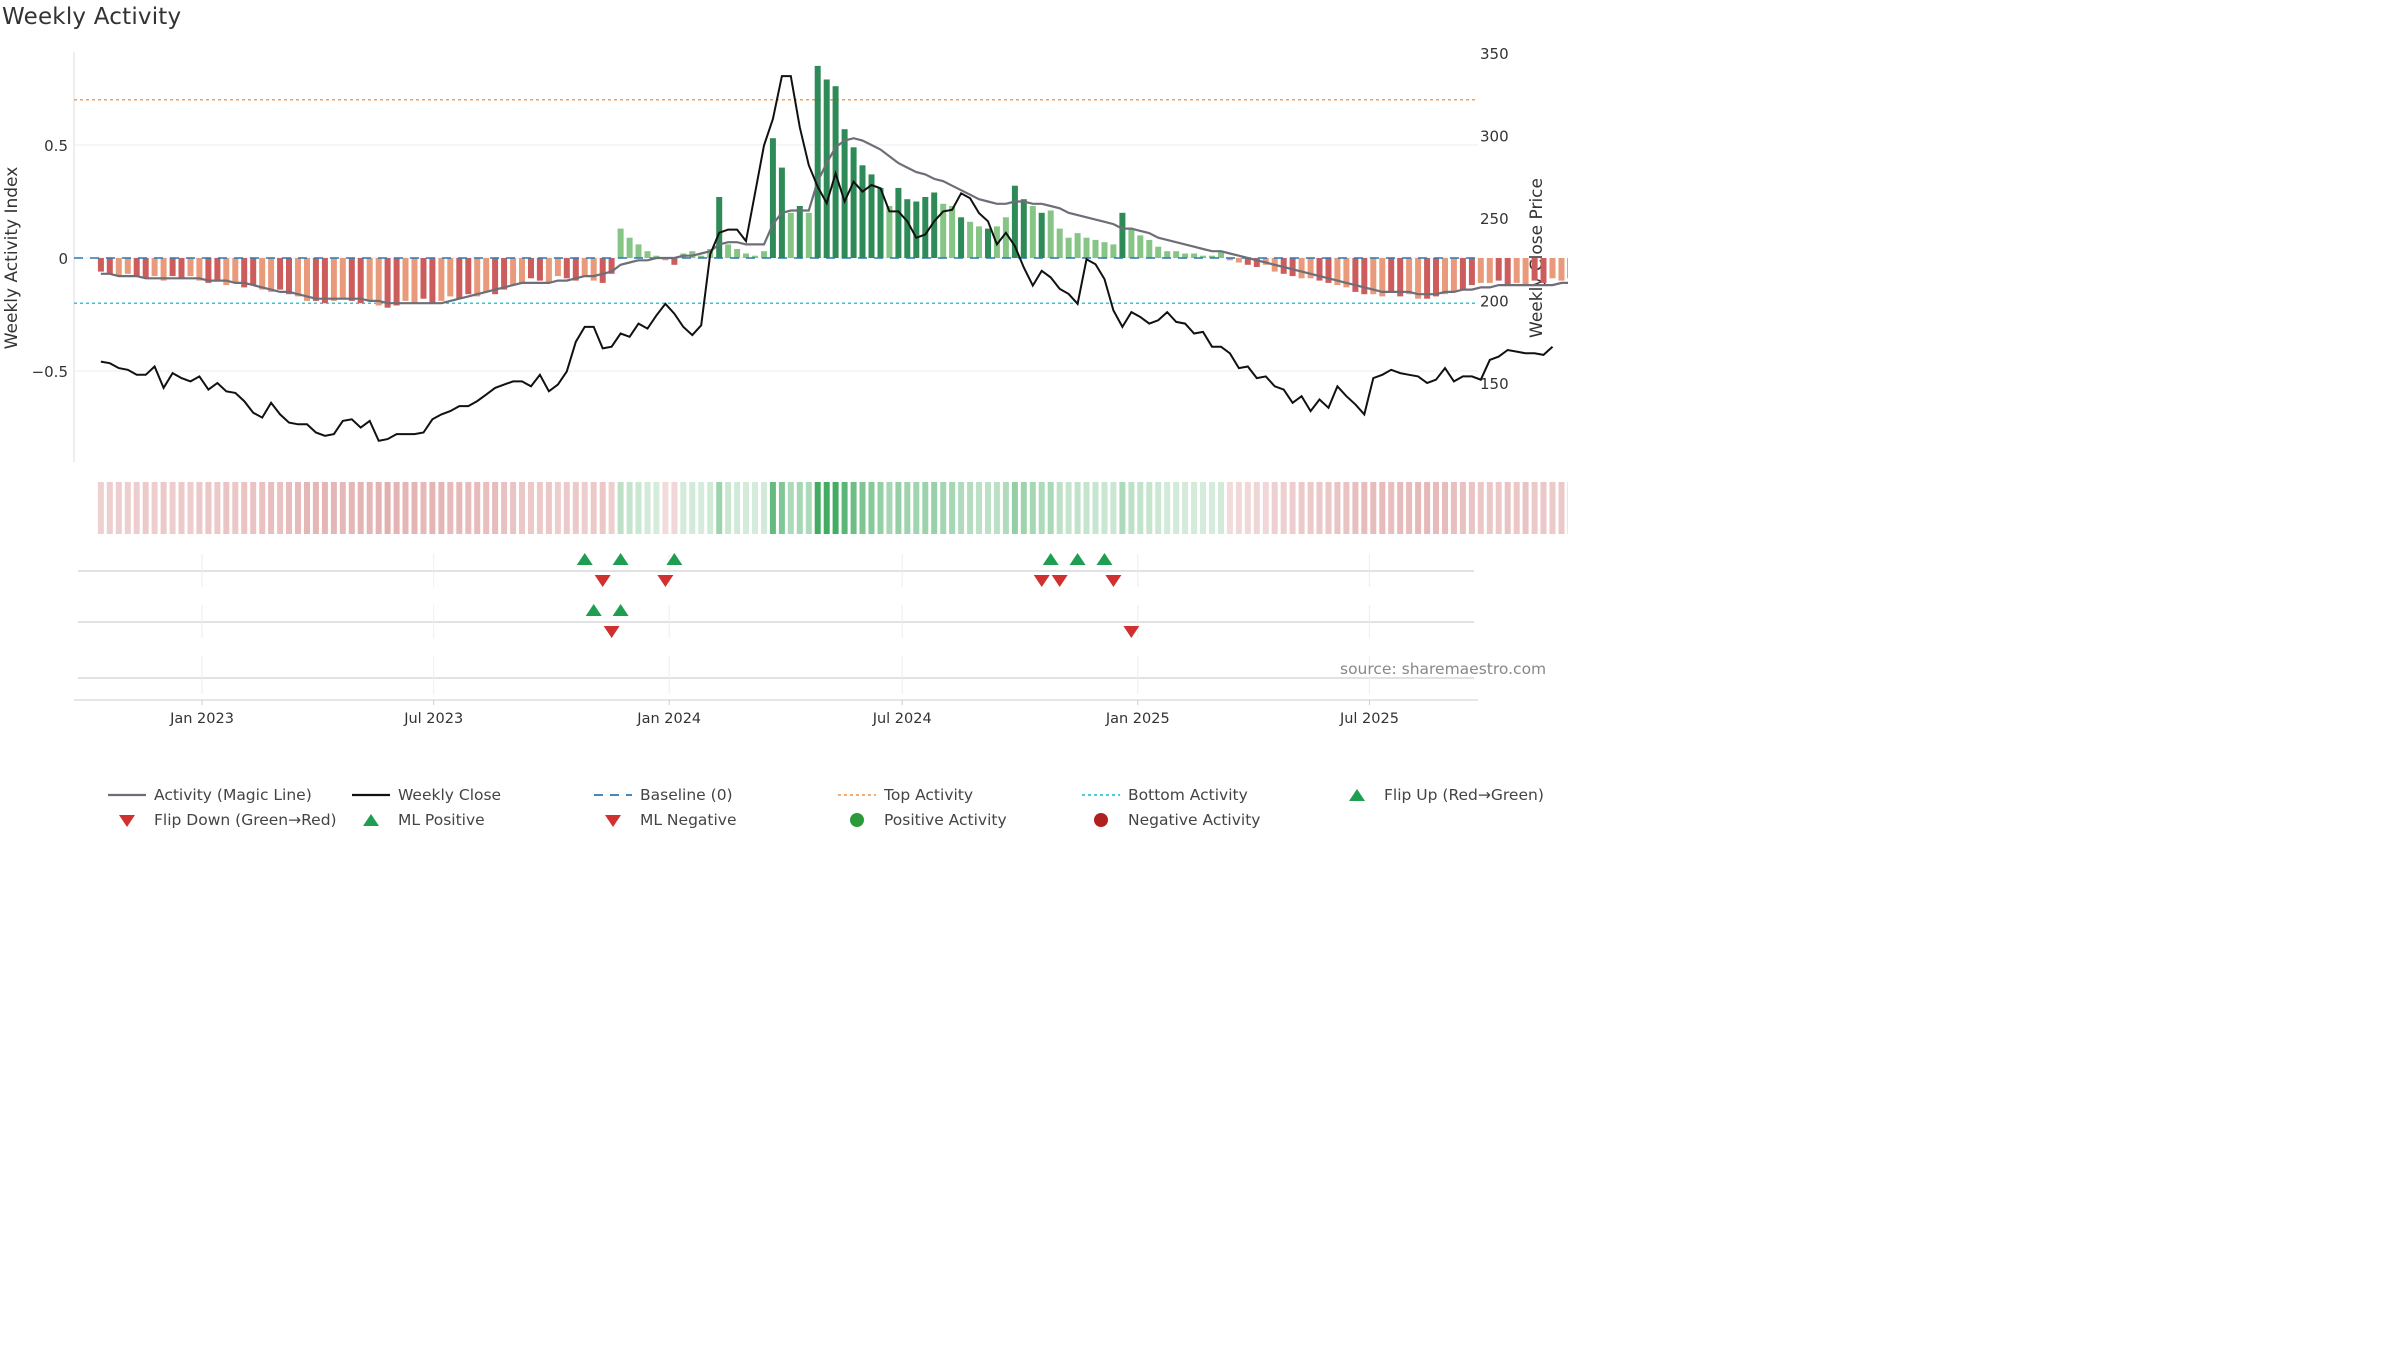 Image resolution: width=2400 pixels, height=1350 pixels. I want to click on legend-label: Activity (Magic Line), so click(233, 795).